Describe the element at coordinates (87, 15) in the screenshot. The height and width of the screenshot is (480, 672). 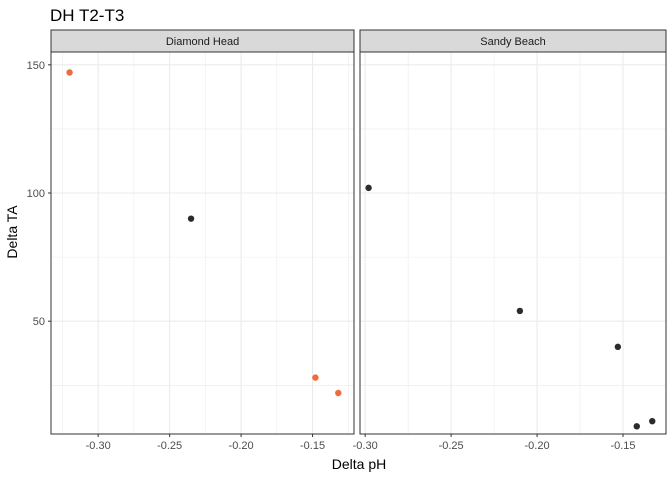
I see `chart-title: DH T2-T3` at that location.